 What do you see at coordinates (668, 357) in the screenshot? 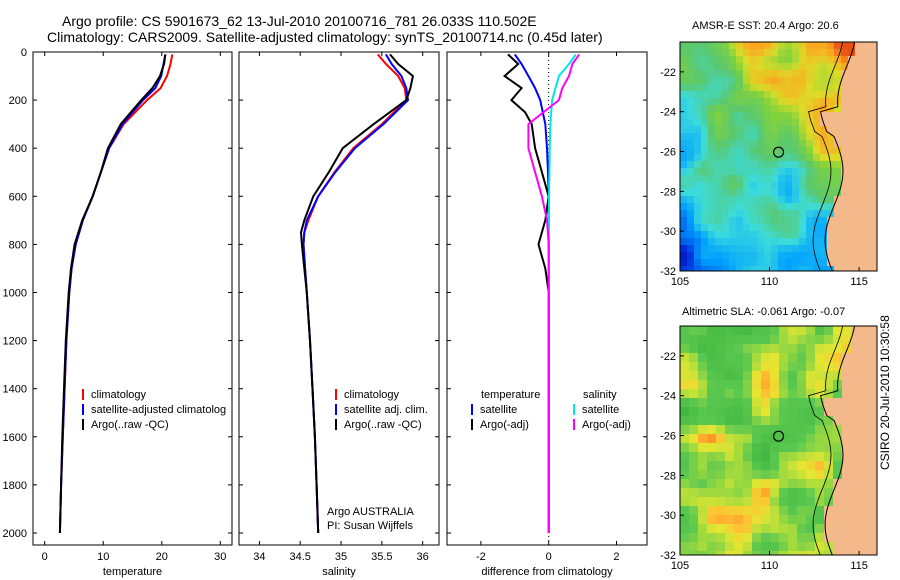
I see `map-y-tick-label: -22` at bounding box center [668, 357].